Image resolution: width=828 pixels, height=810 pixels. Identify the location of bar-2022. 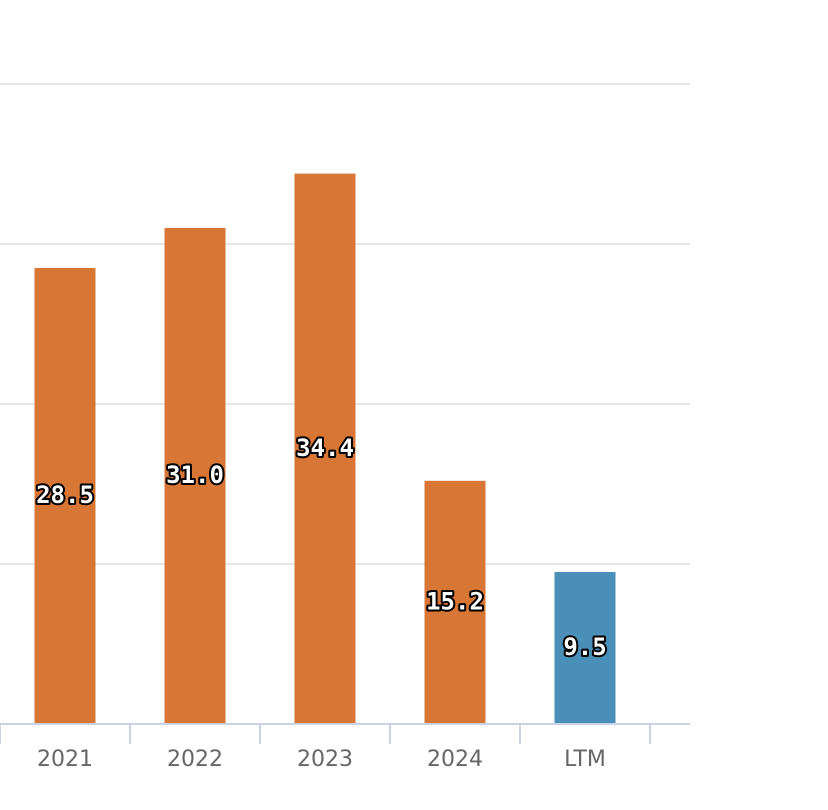
(195, 476).